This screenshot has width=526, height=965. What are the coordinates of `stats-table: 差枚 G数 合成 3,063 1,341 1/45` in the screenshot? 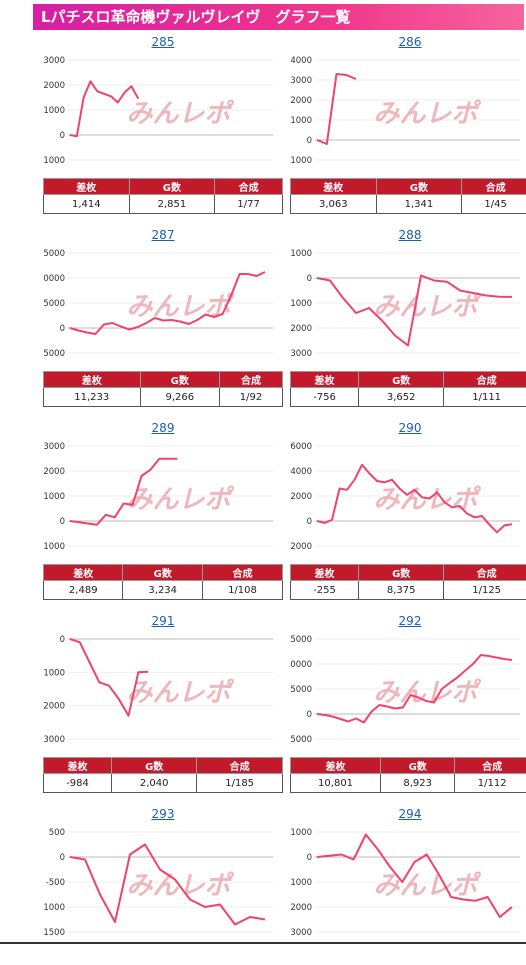 It's located at (408, 196).